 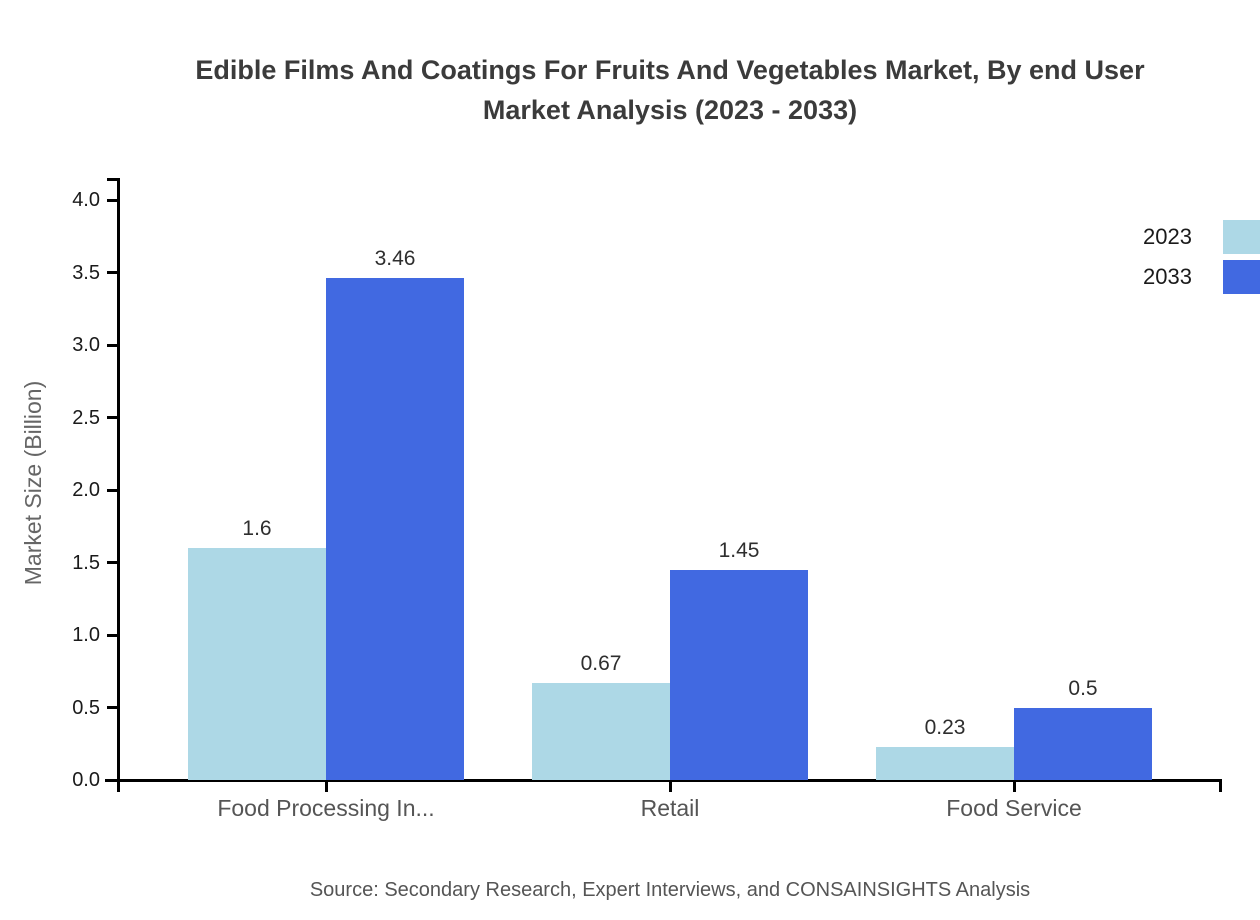 I want to click on bar-value-label: 0.67, so click(x=601, y=663).